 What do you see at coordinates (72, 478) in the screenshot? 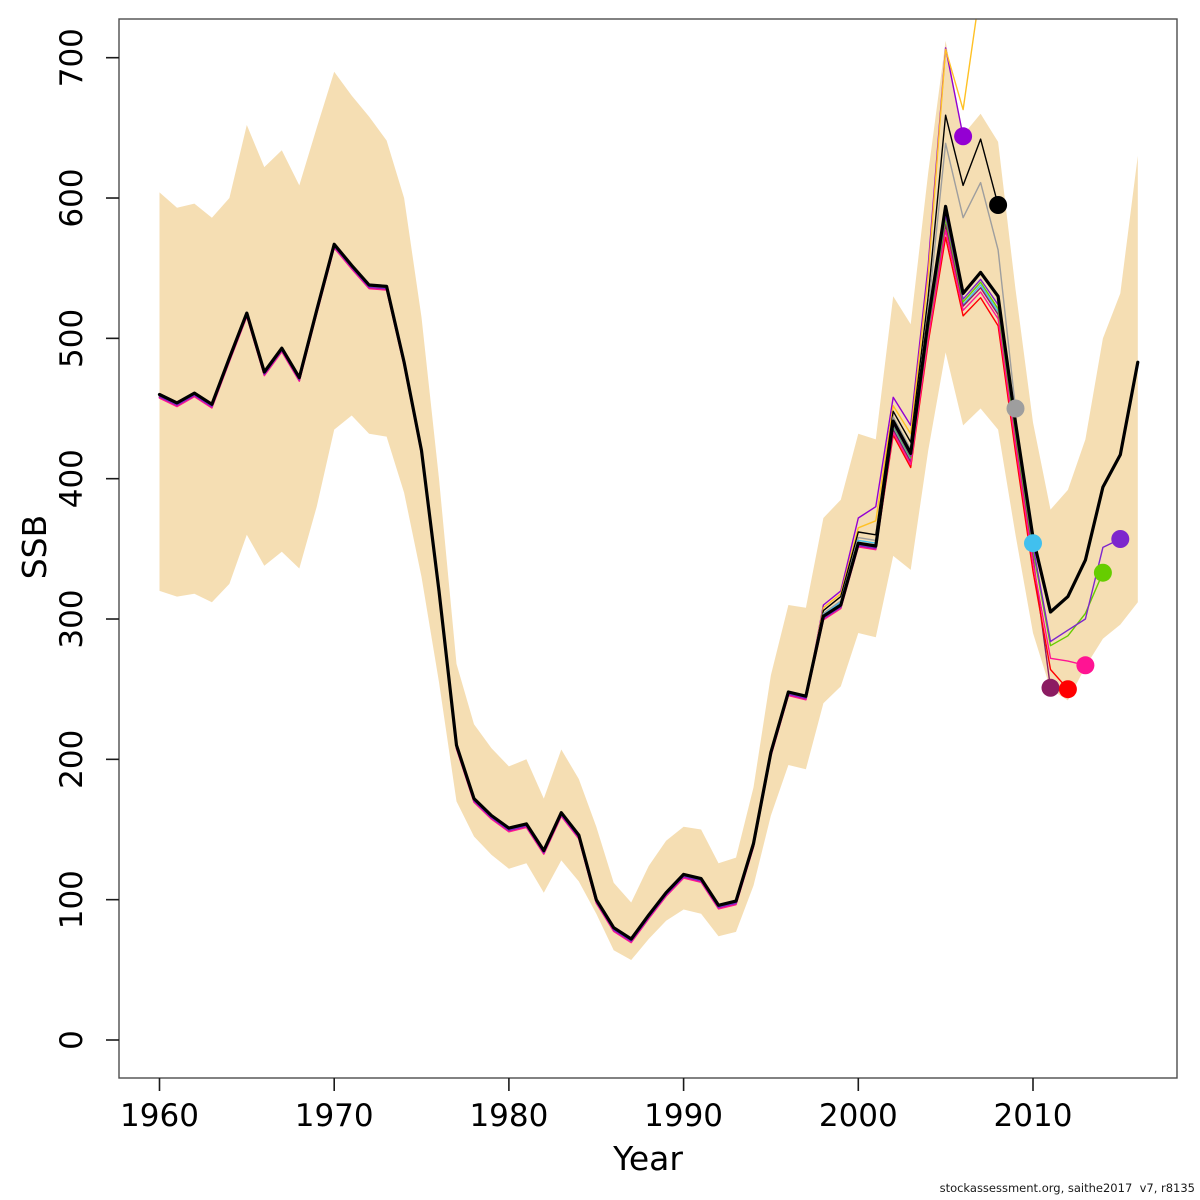
I see `y-tick-label-400: 400` at bounding box center [72, 478].